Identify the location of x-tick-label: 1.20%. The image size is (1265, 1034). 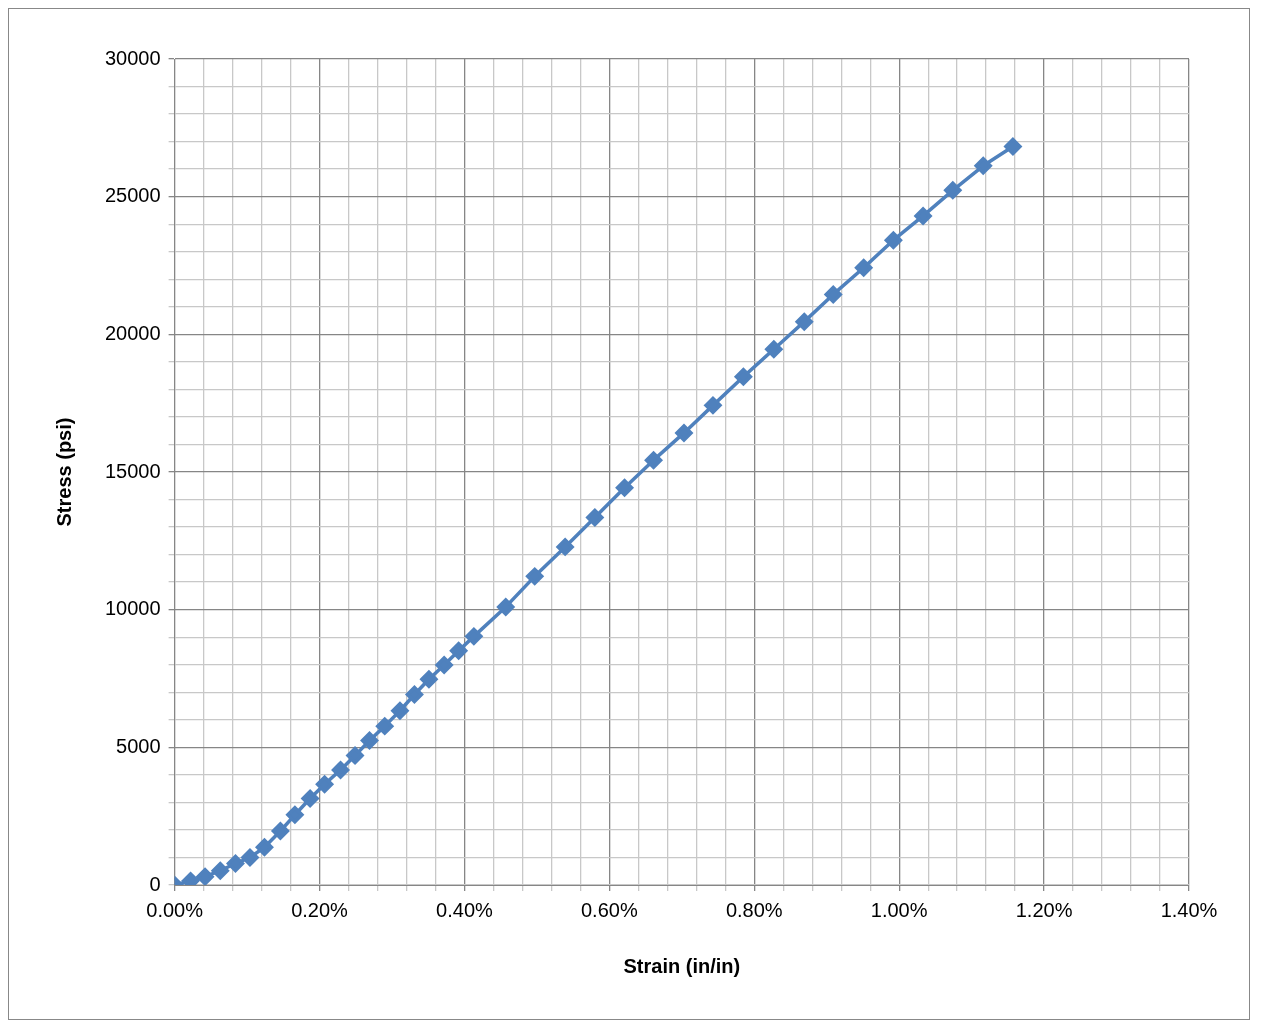
(1044, 909).